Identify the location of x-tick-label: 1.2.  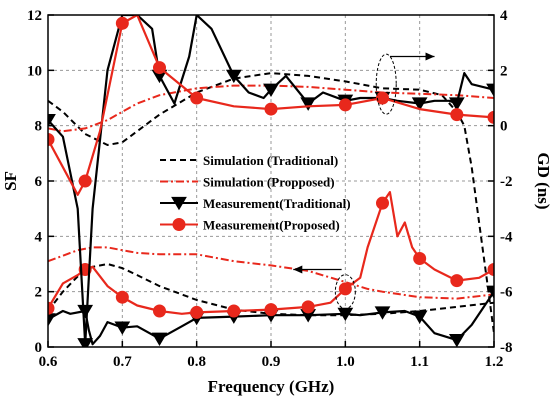
(494, 362).